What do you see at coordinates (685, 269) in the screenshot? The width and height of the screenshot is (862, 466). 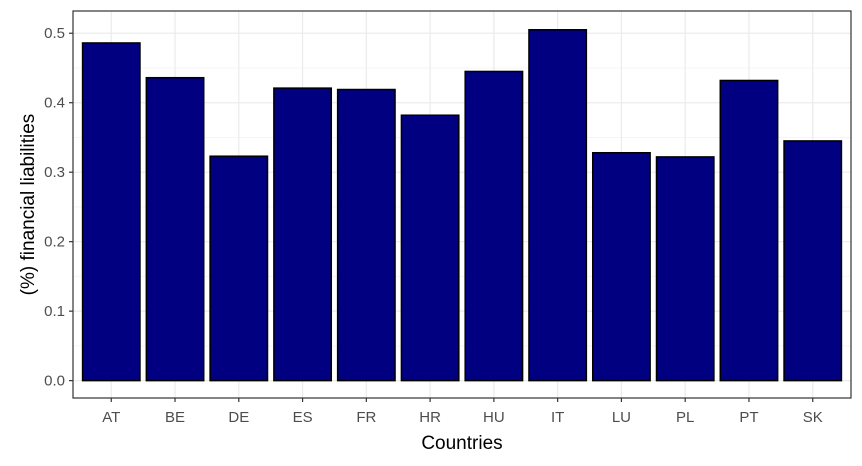 I see `bar-pl` at bounding box center [685, 269].